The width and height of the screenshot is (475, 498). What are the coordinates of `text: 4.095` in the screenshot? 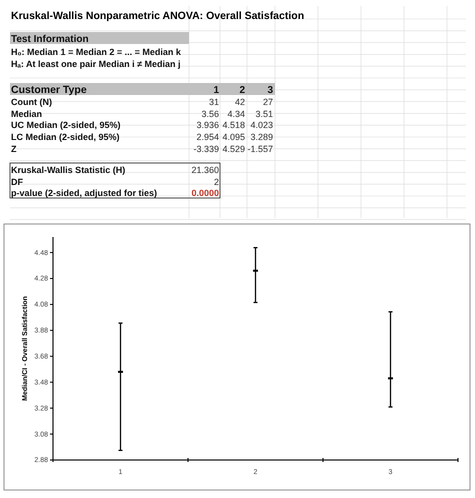 It's located at (233, 137).